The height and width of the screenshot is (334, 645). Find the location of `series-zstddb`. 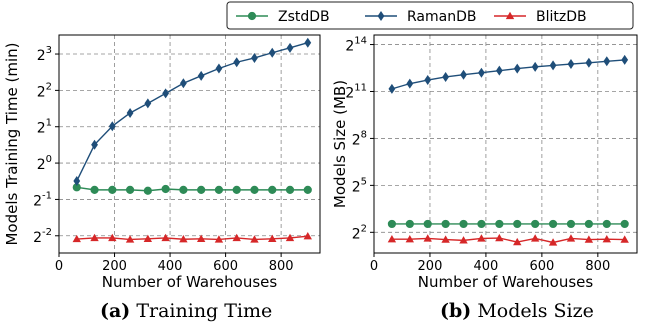

series-zstddb is located at coordinates (508, 224).